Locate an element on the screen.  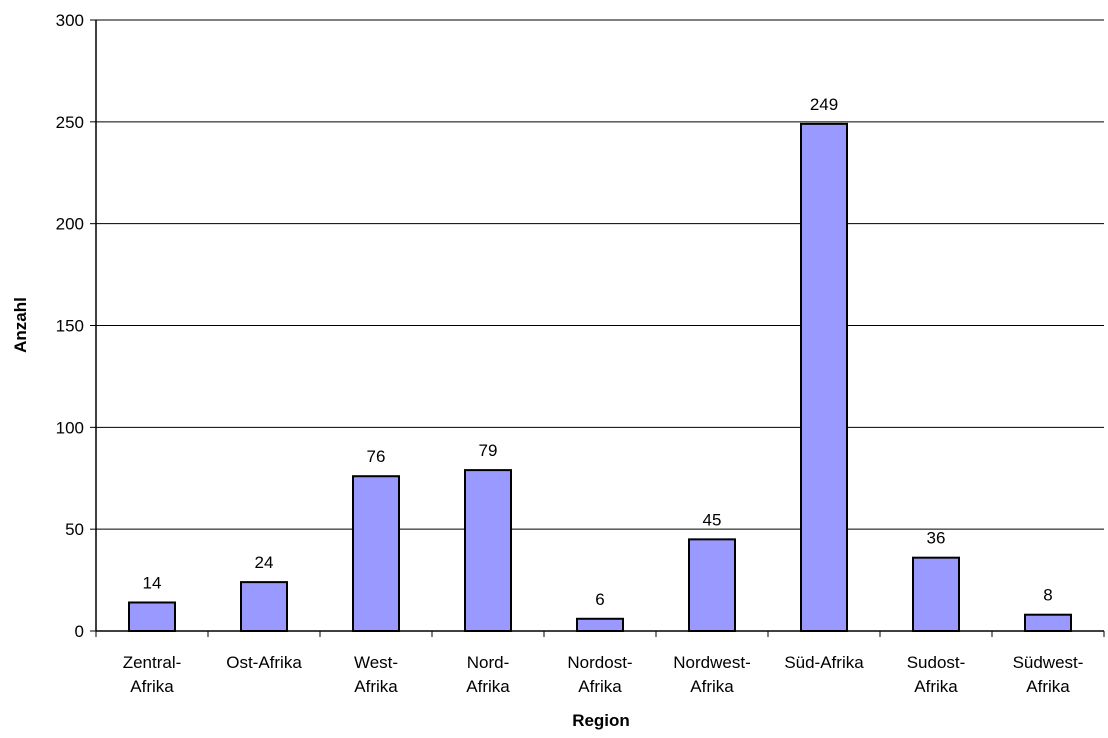
data-label: 14 is located at coordinates (152, 582).